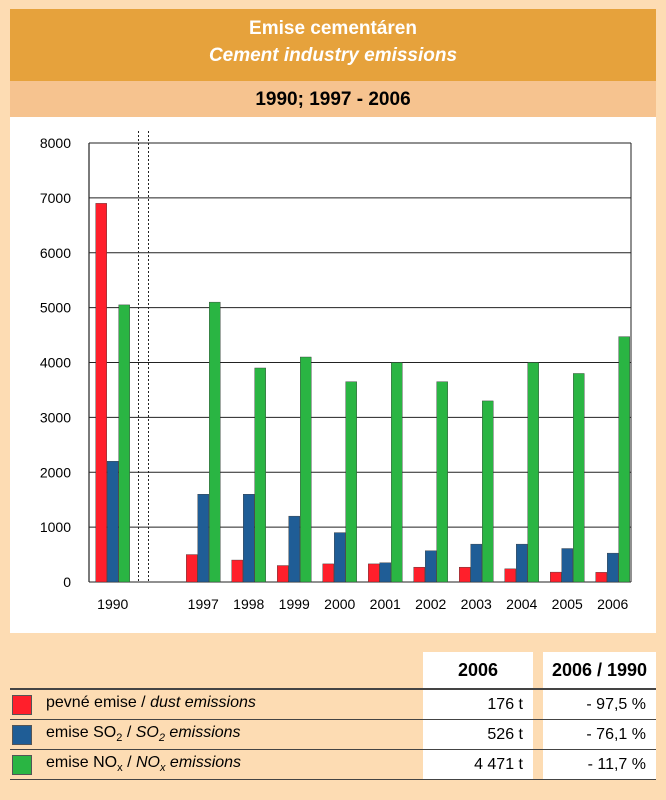  Describe the element at coordinates (67, 582) in the screenshot. I see `y-tick-label: 0` at that location.